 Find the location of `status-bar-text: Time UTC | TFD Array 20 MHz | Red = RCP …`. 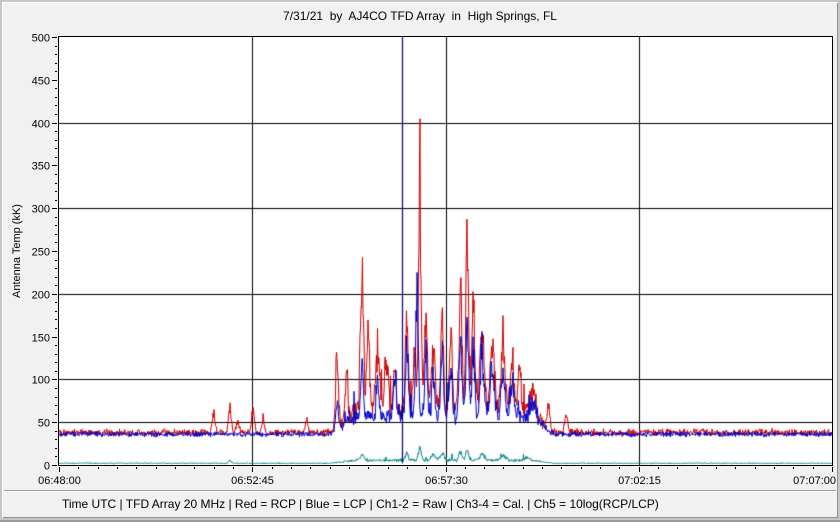

status-bar-text: Time UTC | TFD Array 20 MHz | Red = RCP … is located at coordinates (360, 504).